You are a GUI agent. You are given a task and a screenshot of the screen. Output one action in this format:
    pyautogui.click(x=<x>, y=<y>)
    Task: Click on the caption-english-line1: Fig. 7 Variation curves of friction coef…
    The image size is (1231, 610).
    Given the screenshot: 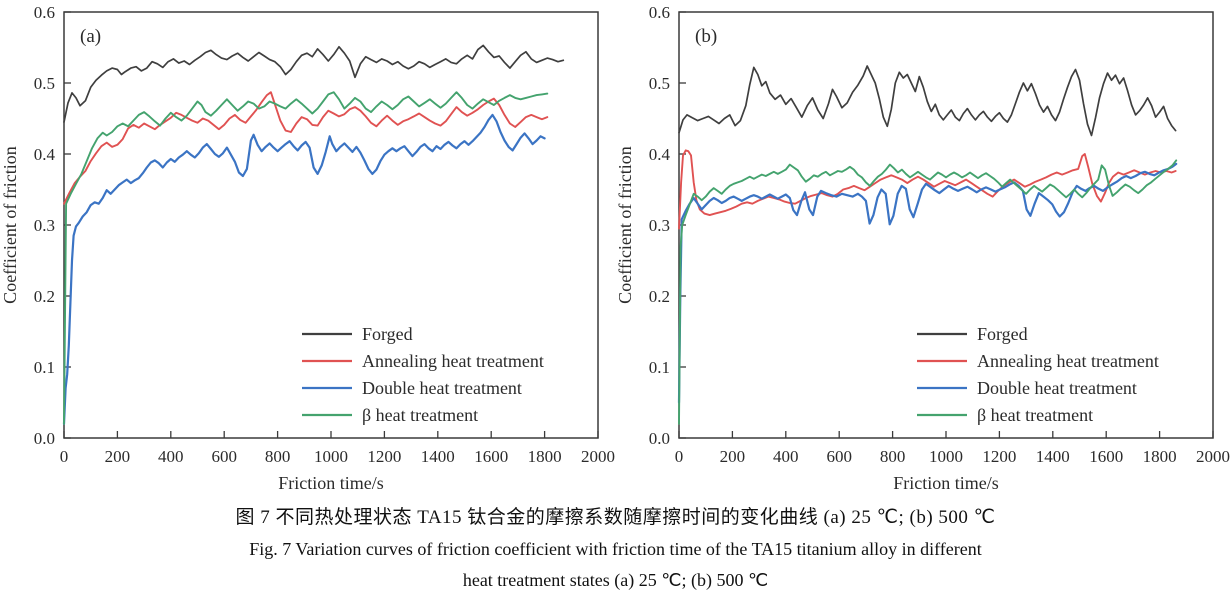 What is the action you would take?
    pyautogui.click(x=615, y=549)
    